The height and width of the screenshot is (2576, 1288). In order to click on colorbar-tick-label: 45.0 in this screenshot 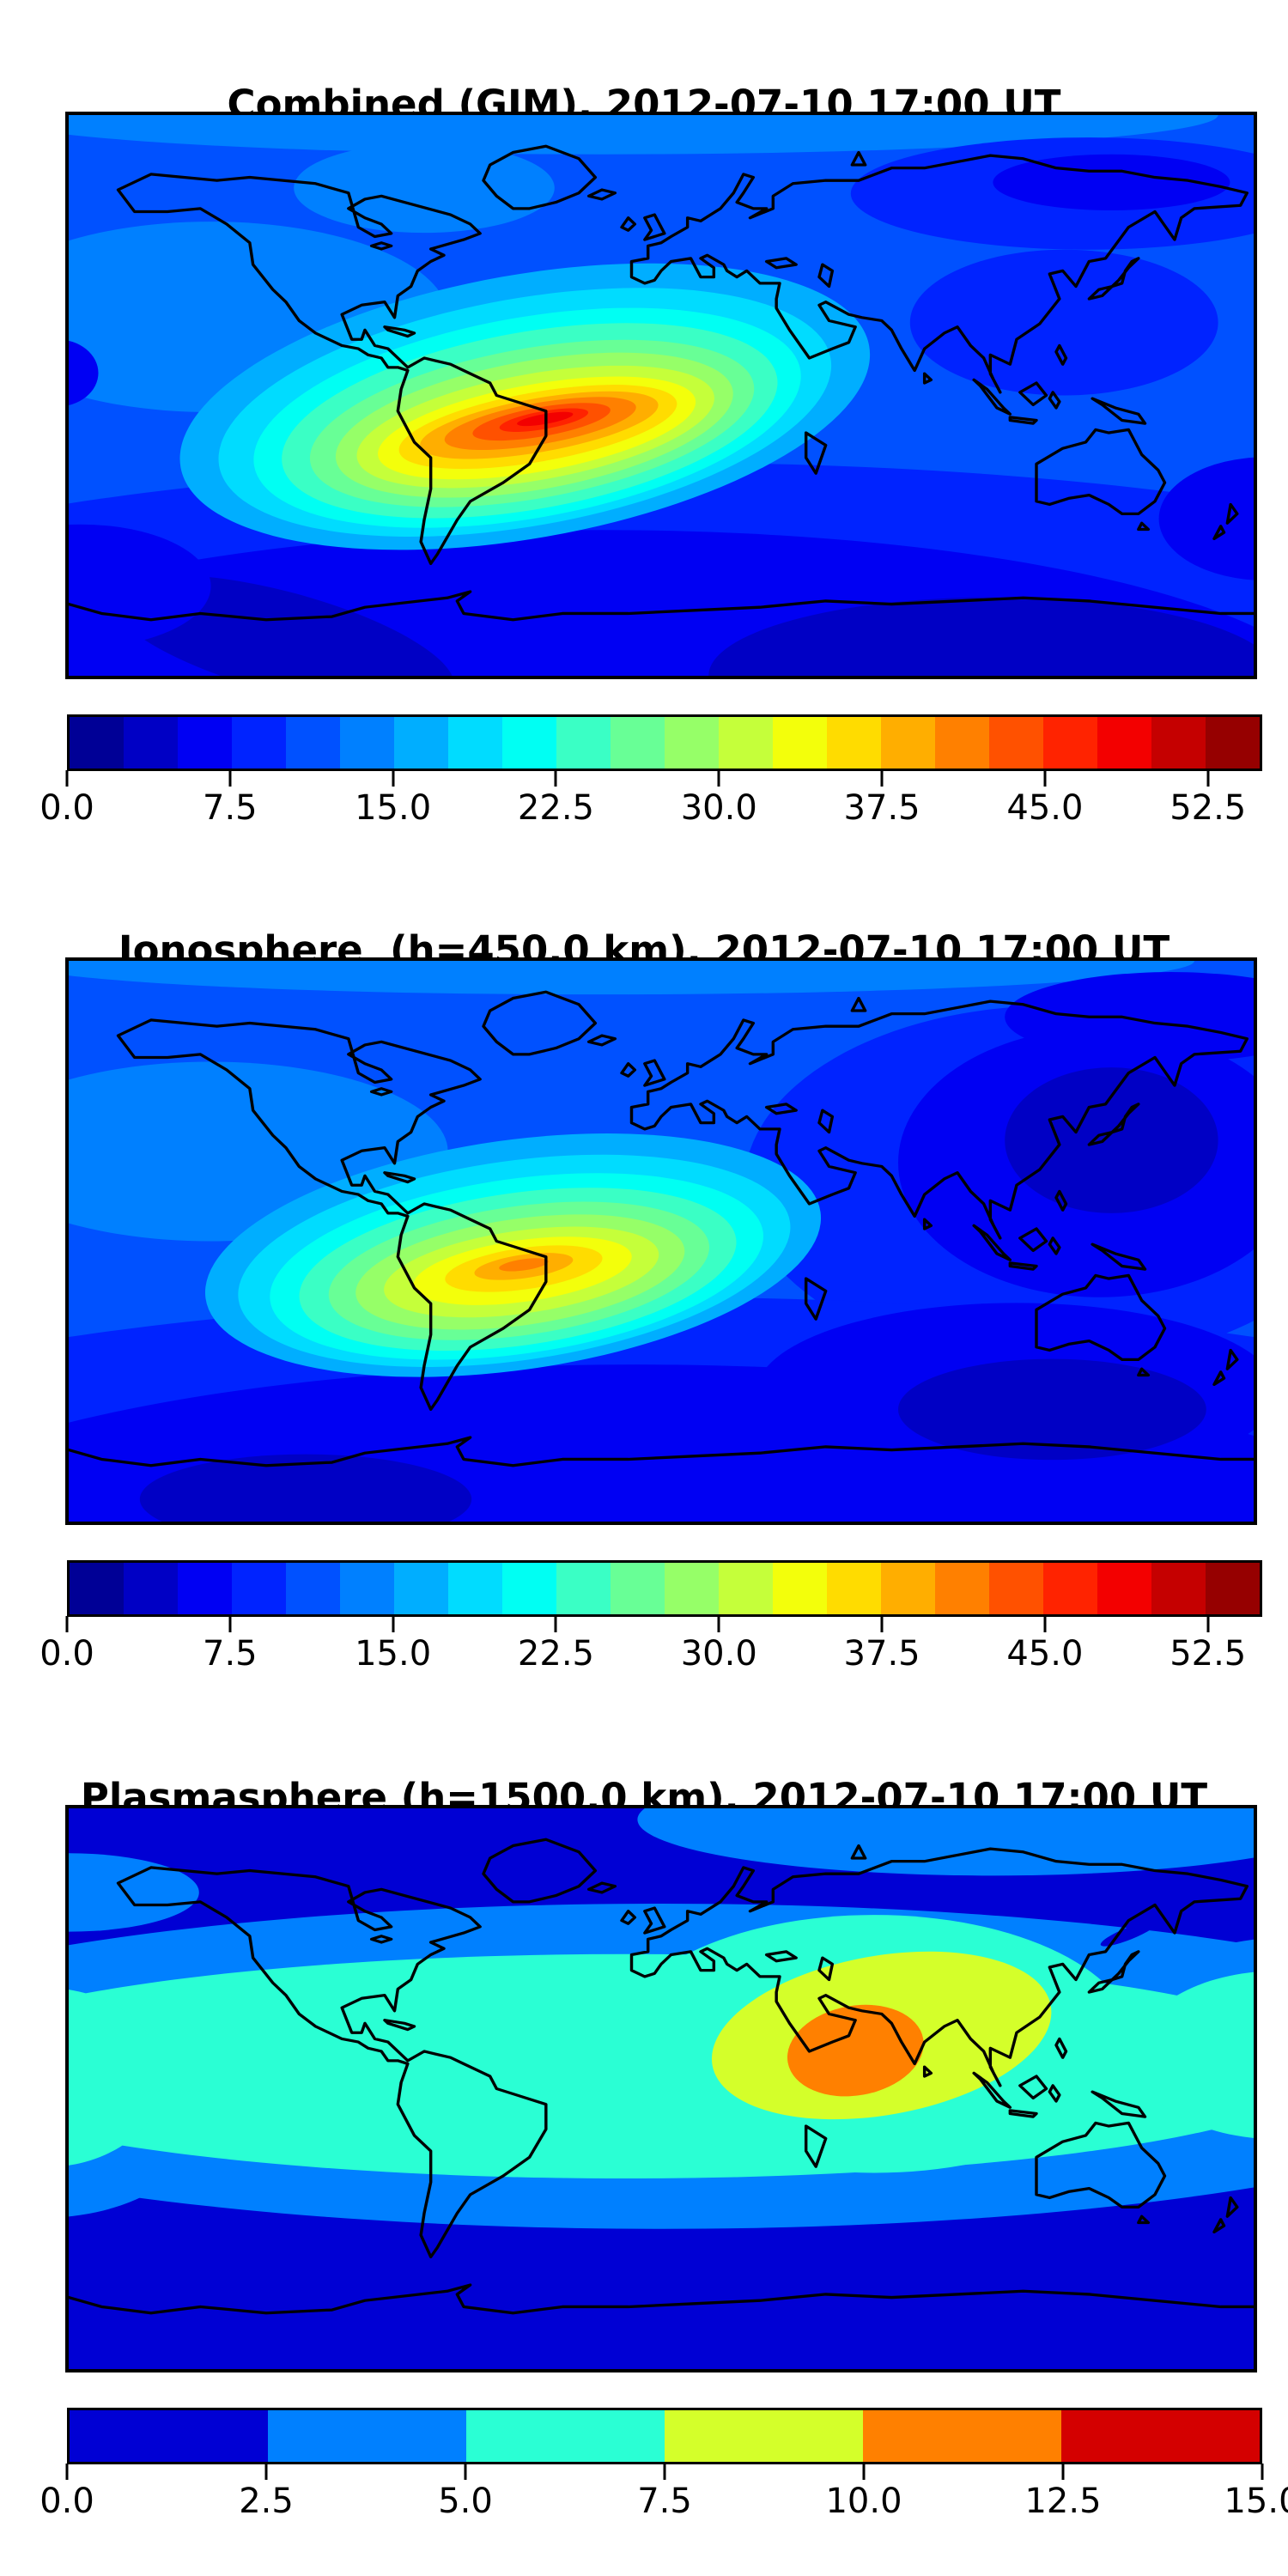, I will do `click(1045, 808)`.